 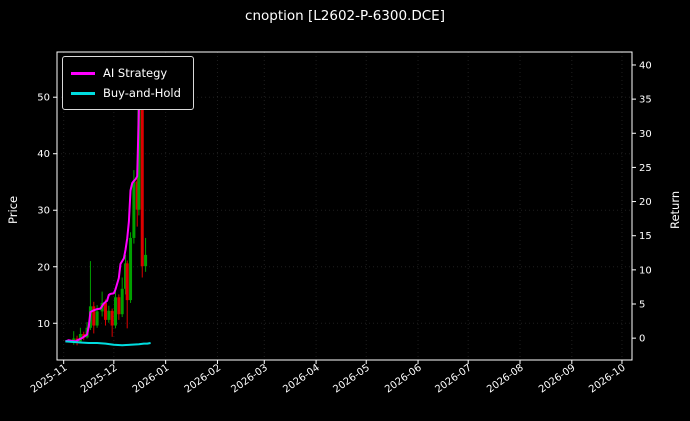 I want to click on x-tick-label: 2026-07, so click(x=453, y=378).